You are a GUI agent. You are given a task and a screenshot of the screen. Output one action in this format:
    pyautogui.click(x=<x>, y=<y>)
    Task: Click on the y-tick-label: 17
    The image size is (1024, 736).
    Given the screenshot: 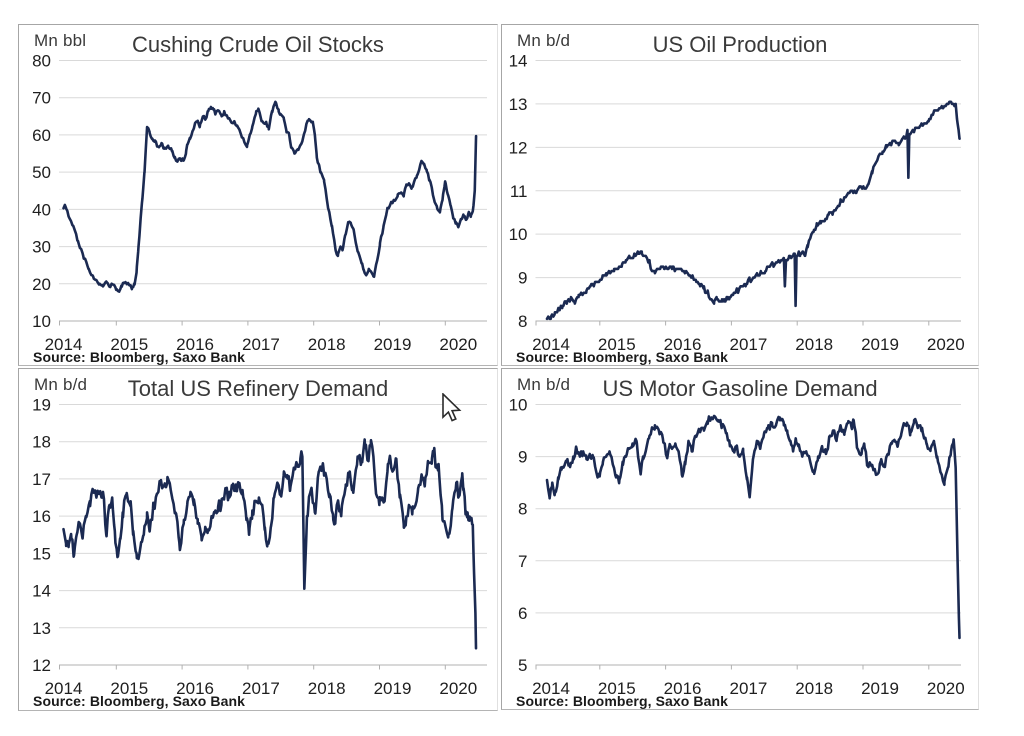 What is the action you would take?
    pyautogui.click(x=41, y=479)
    